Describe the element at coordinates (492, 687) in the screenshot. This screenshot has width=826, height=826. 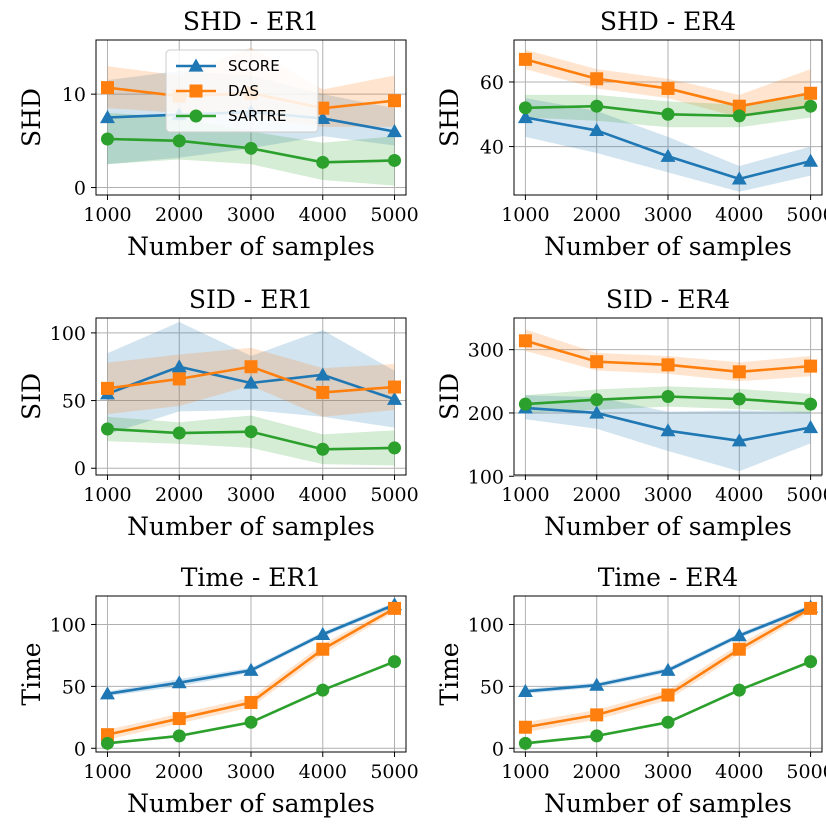
I see `y-tick-label: 50` at that location.